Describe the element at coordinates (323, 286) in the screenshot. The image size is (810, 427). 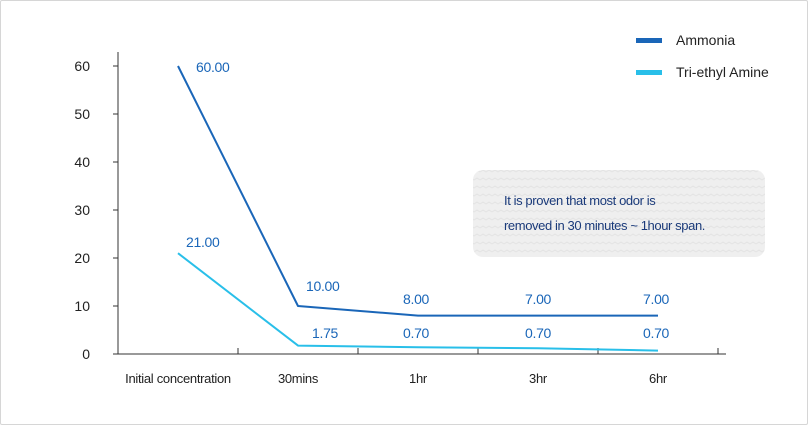
I see `data-label: 10.00` at that location.